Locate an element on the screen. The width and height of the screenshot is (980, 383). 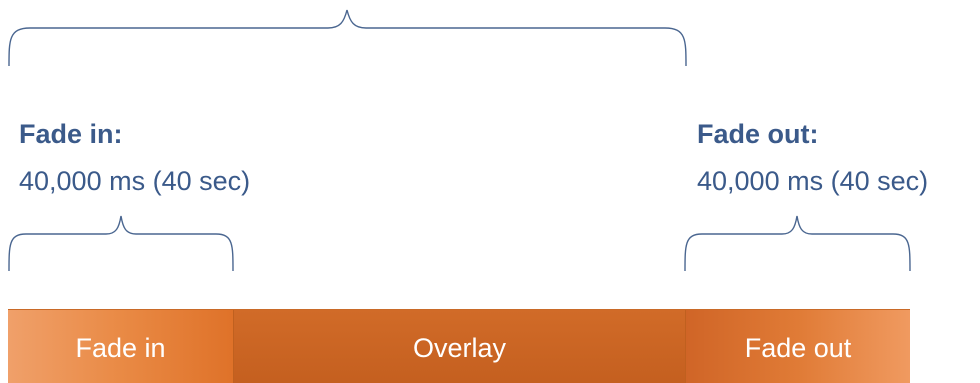
segment-fade-in: Fade in is located at coordinates (121, 346).